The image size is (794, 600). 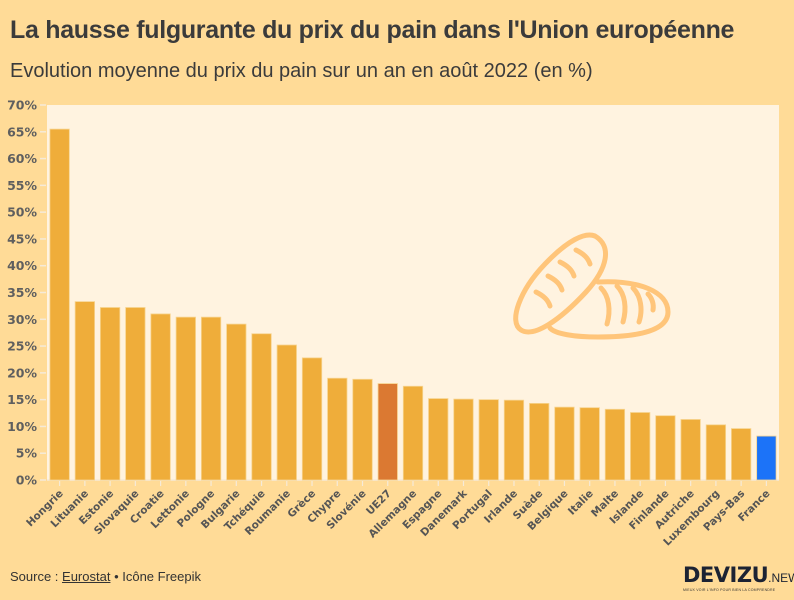 What do you see at coordinates (387, 432) in the screenshot?
I see `bar-ue27` at bounding box center [387, 432].